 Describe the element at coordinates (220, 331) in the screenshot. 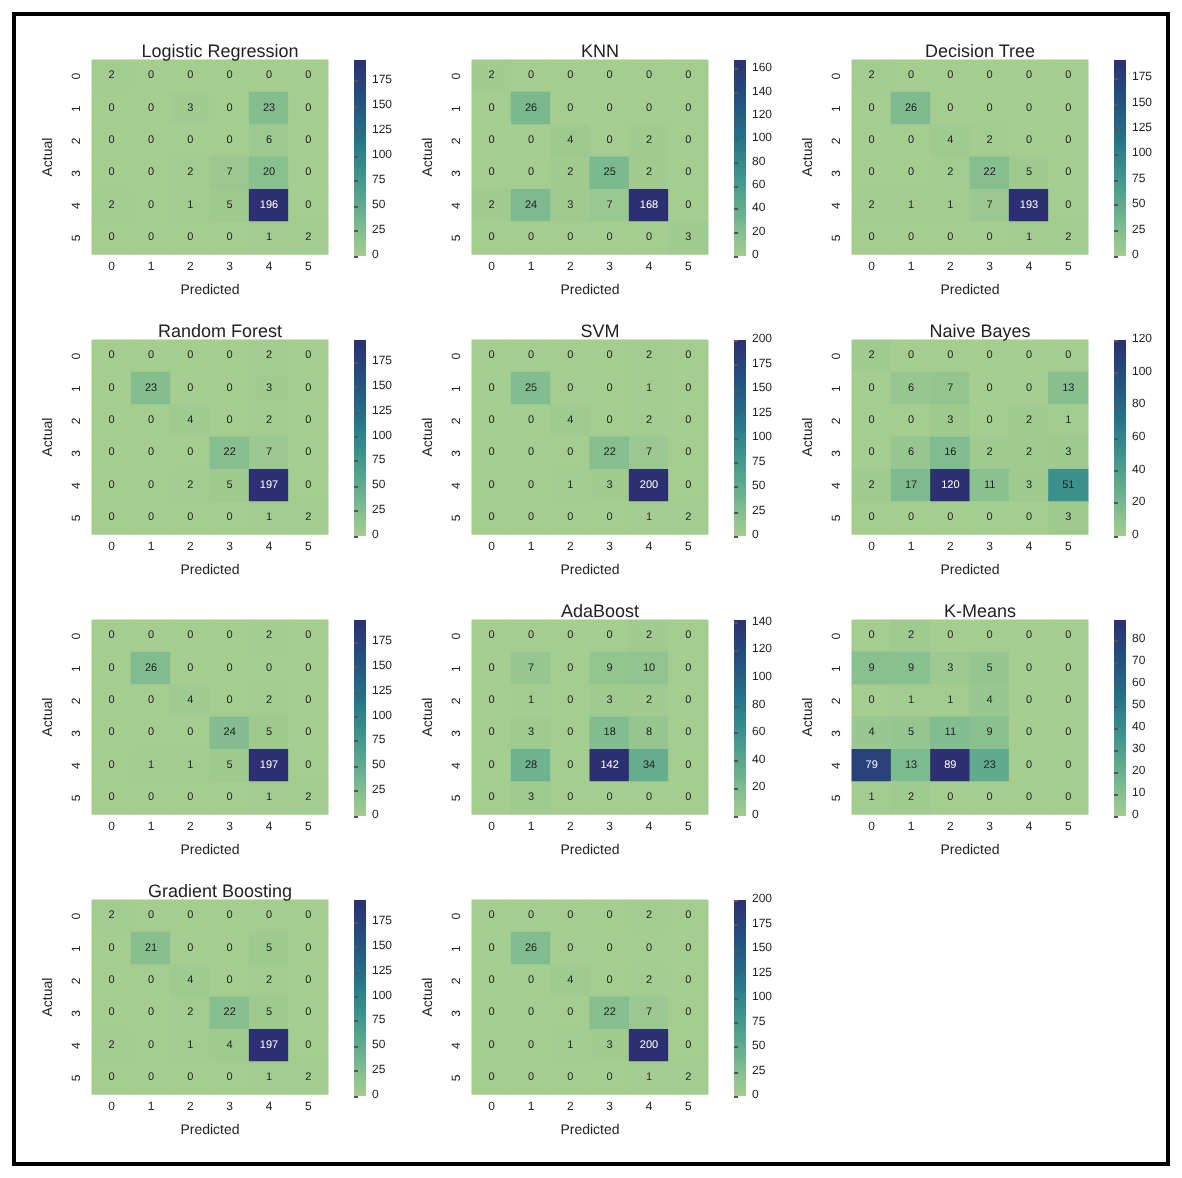

I see `chart-title: Random Forest` at that location.